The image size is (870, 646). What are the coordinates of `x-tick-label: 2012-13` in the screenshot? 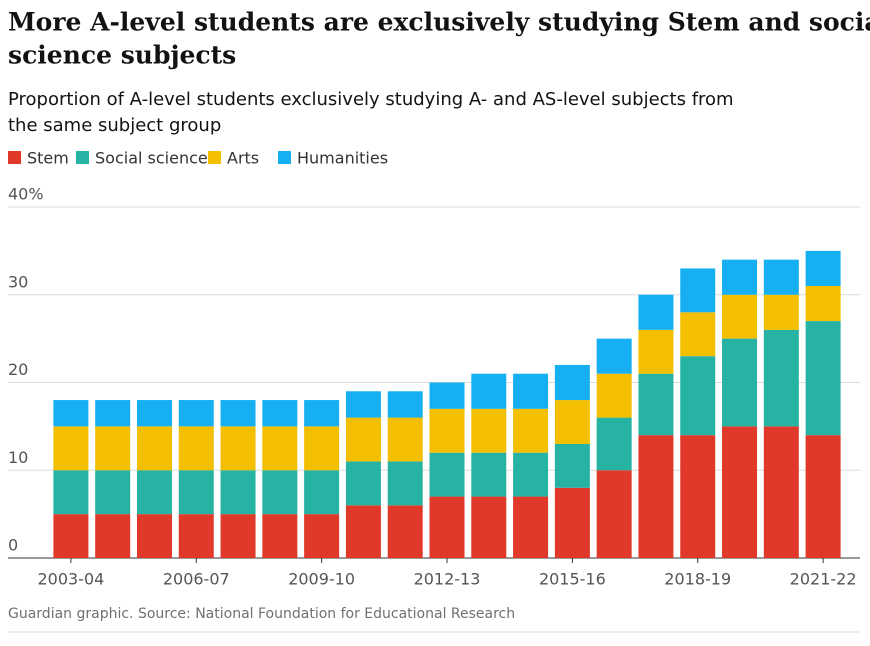 It's located at (447, 579).